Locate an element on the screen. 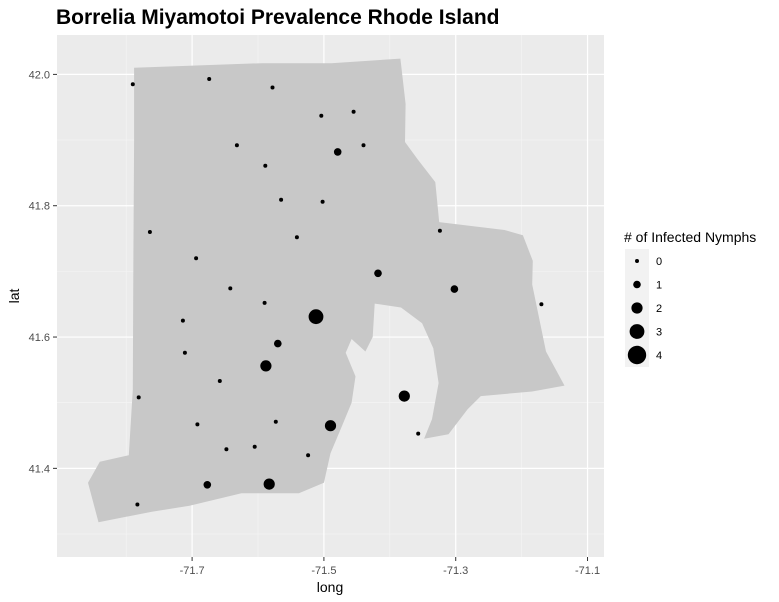  y-axis-label: lat is located at coordinates (14, 296).